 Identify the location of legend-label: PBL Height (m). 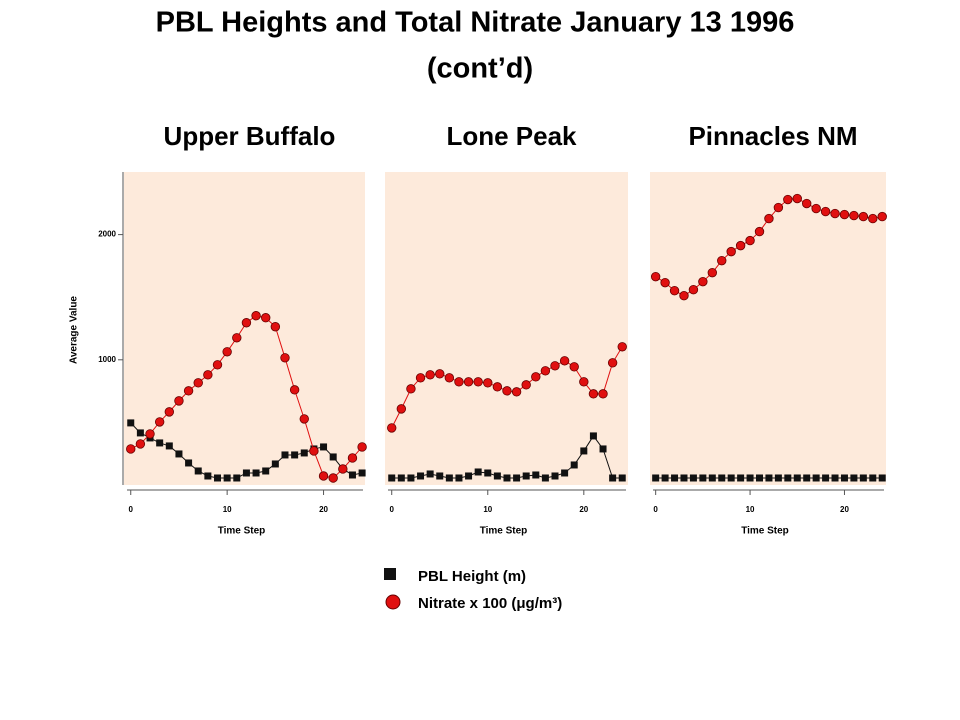
(472, 576).